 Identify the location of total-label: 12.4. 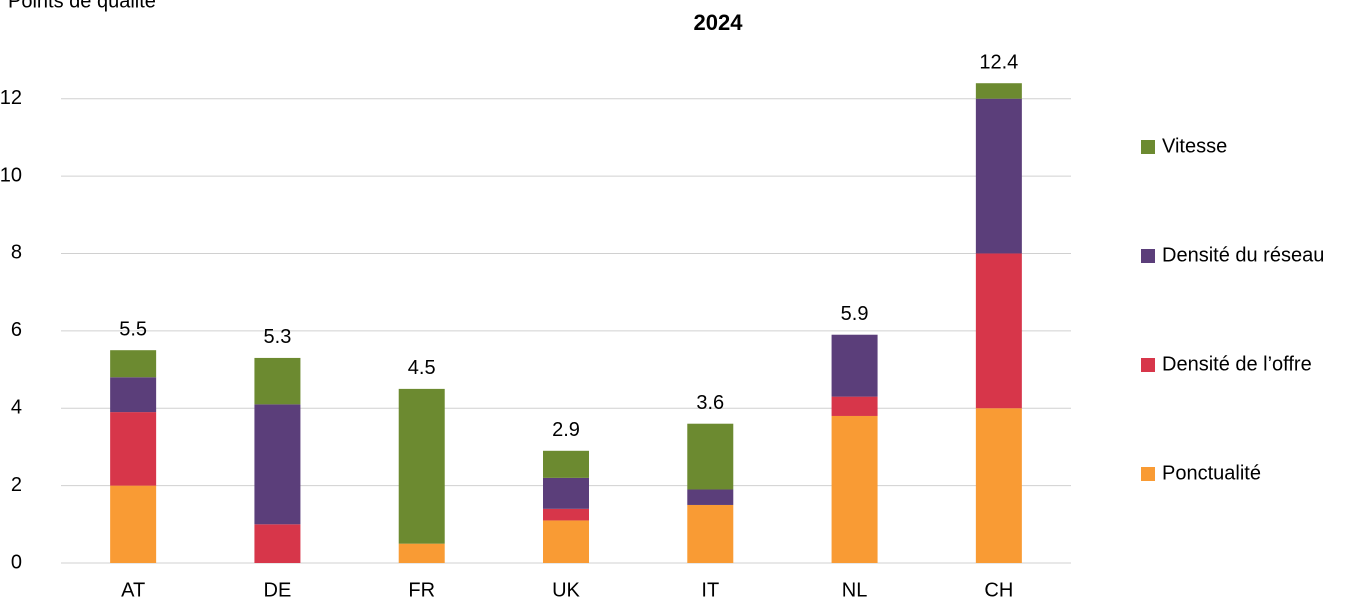
(998, 62).